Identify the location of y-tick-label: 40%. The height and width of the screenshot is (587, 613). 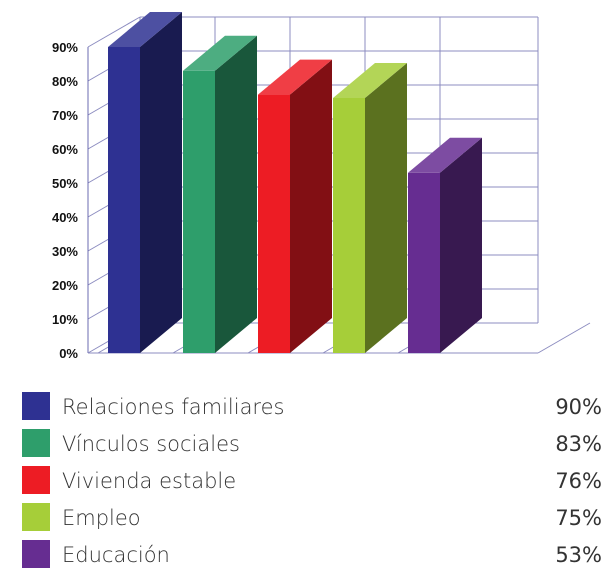
(65, 217).